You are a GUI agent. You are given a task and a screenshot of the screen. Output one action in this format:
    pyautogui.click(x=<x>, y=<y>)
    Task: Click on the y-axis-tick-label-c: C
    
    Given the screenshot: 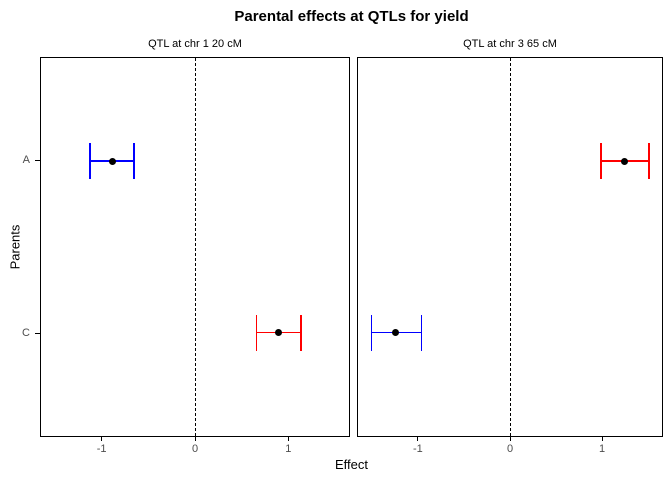 What is the action you would take?
    pyautogui.click(x=26, y=333)
    